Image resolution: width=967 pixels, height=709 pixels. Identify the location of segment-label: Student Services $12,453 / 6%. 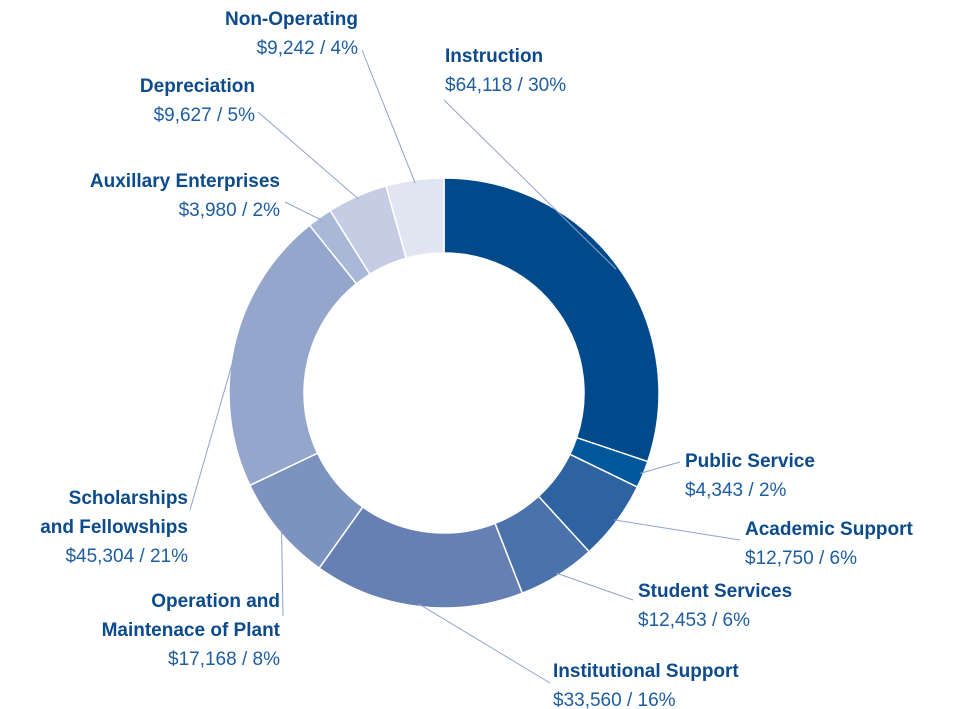
(758, 606).